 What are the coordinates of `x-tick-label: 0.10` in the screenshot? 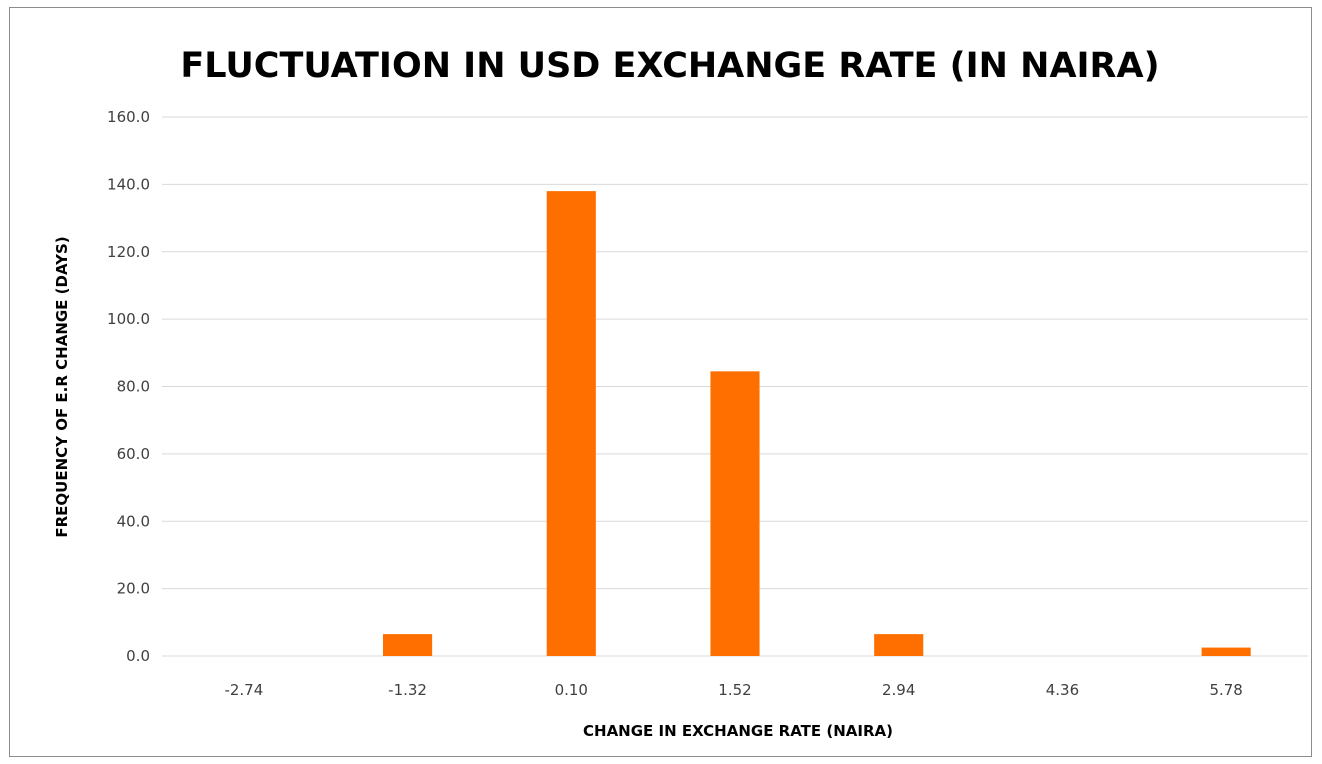 It's located at (571, 690).